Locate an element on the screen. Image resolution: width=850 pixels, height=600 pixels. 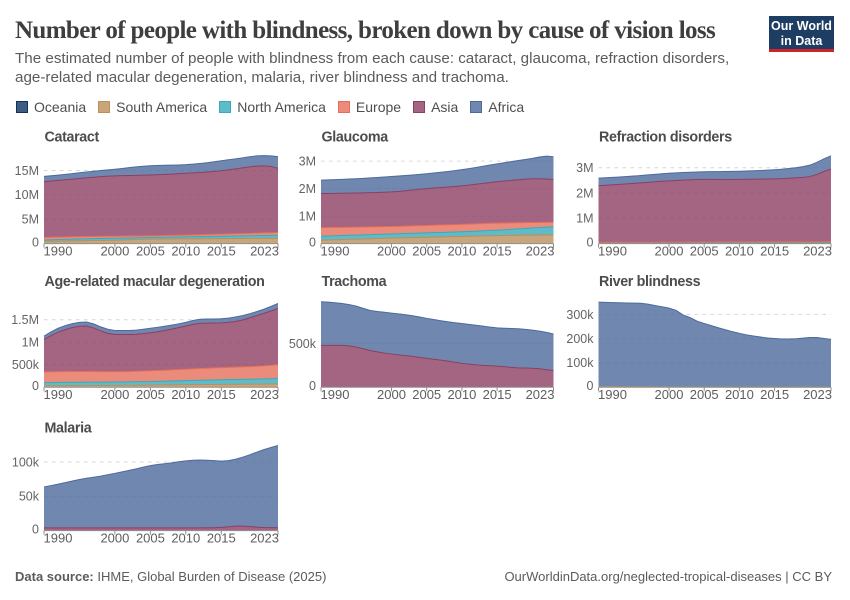
svg-text: 300k is located at coordinates (580, 315).